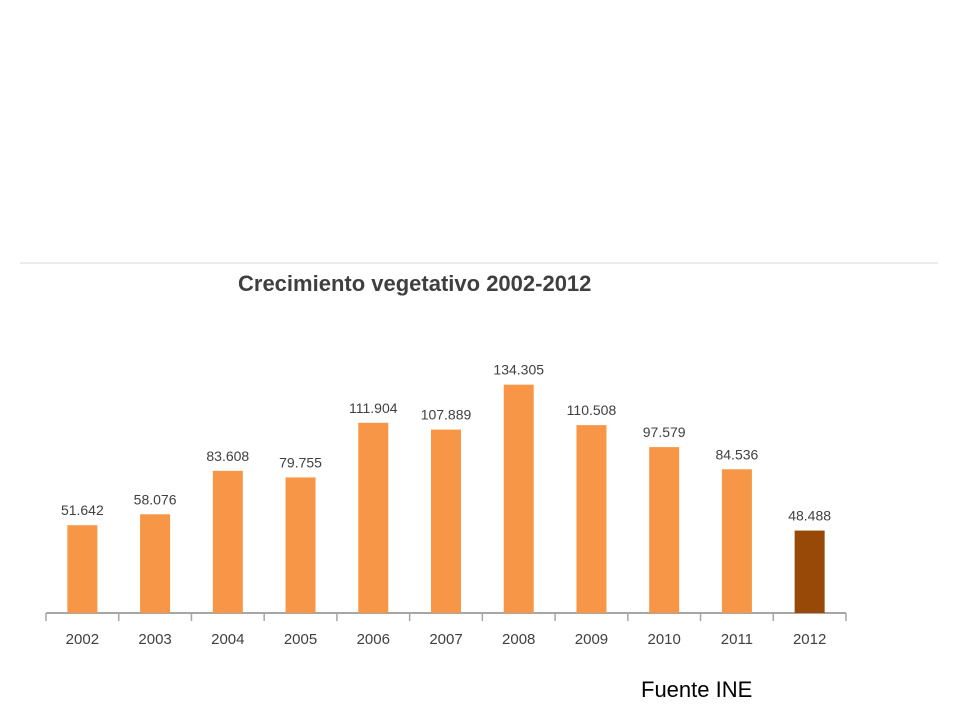 This screenshot has height=720, width=960. What do you see at coordinates (697, 689) in the screenshot?
I see `source-note: Fuente INE` at bounding box center [697, 689].